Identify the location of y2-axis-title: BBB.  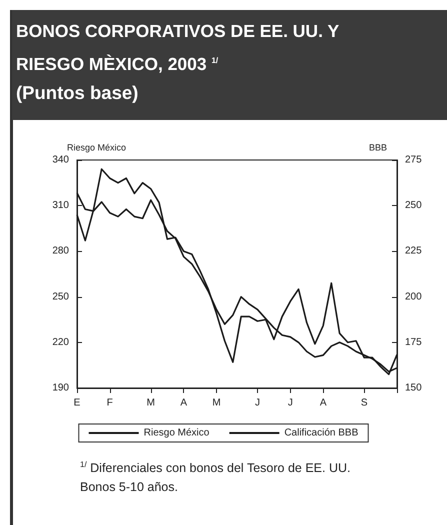
(377, 147).